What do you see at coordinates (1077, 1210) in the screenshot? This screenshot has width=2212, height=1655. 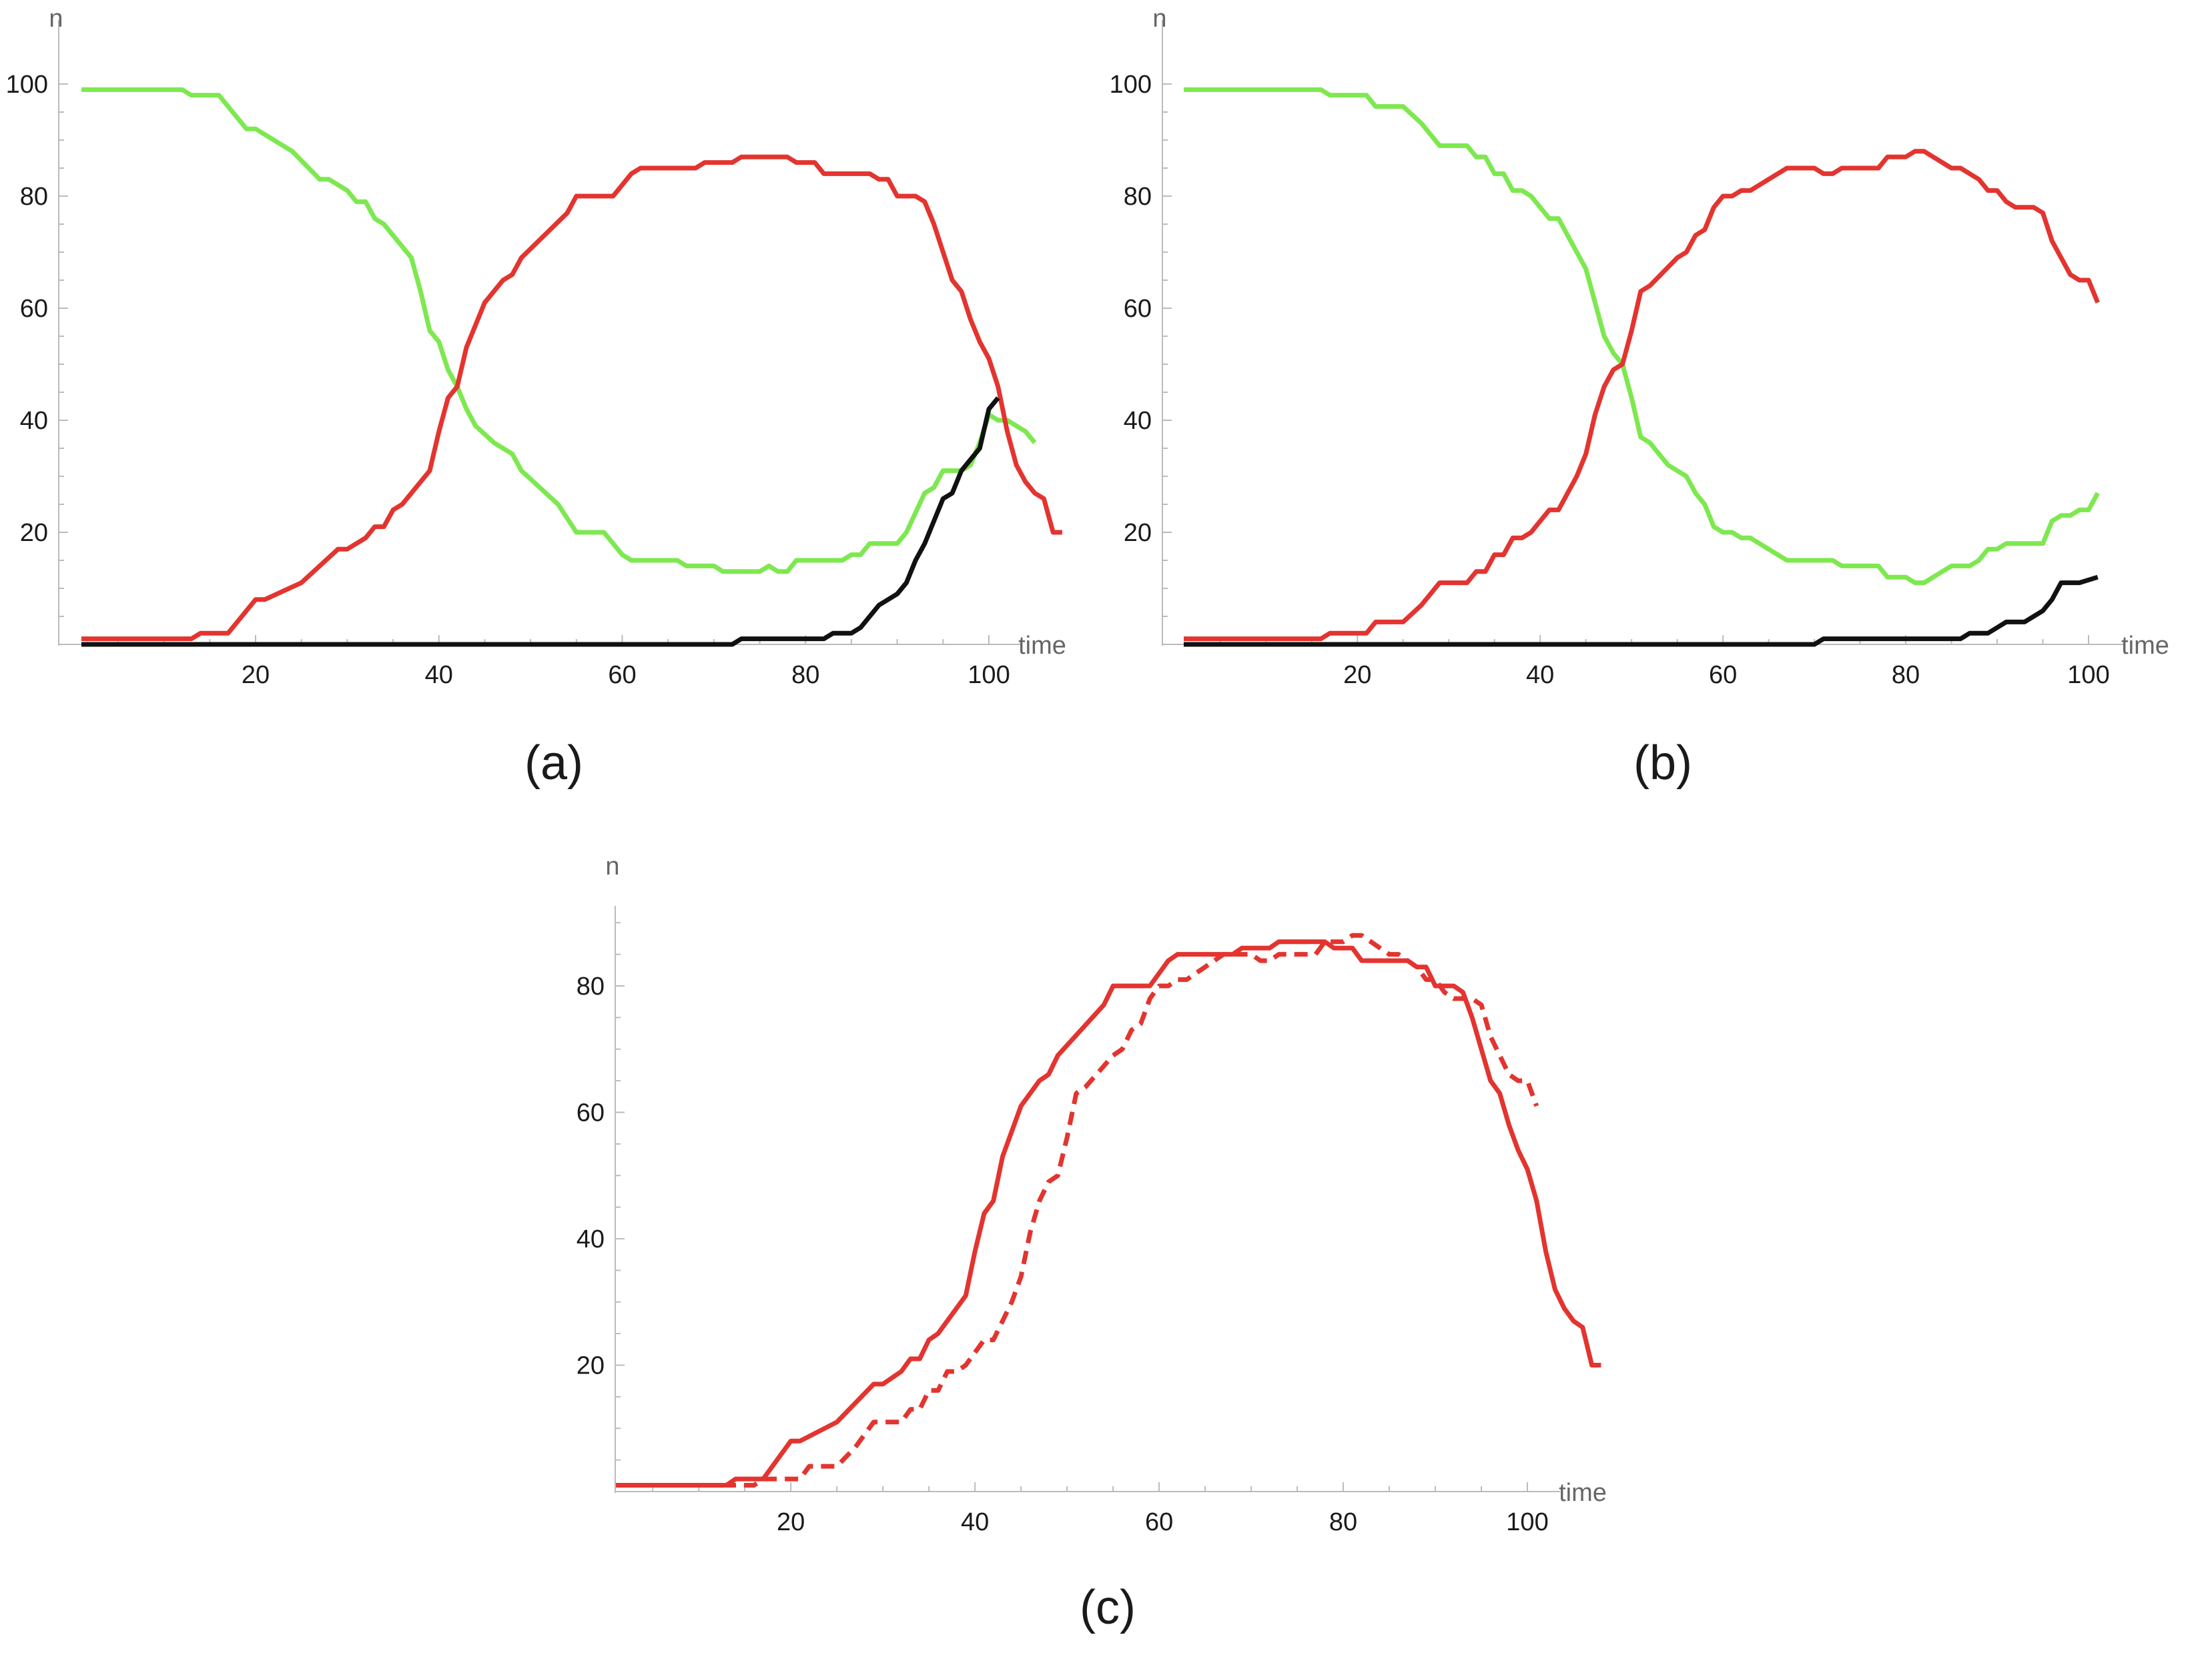 I see `series-line-infected-b` at bounding box center [1077, 1210].